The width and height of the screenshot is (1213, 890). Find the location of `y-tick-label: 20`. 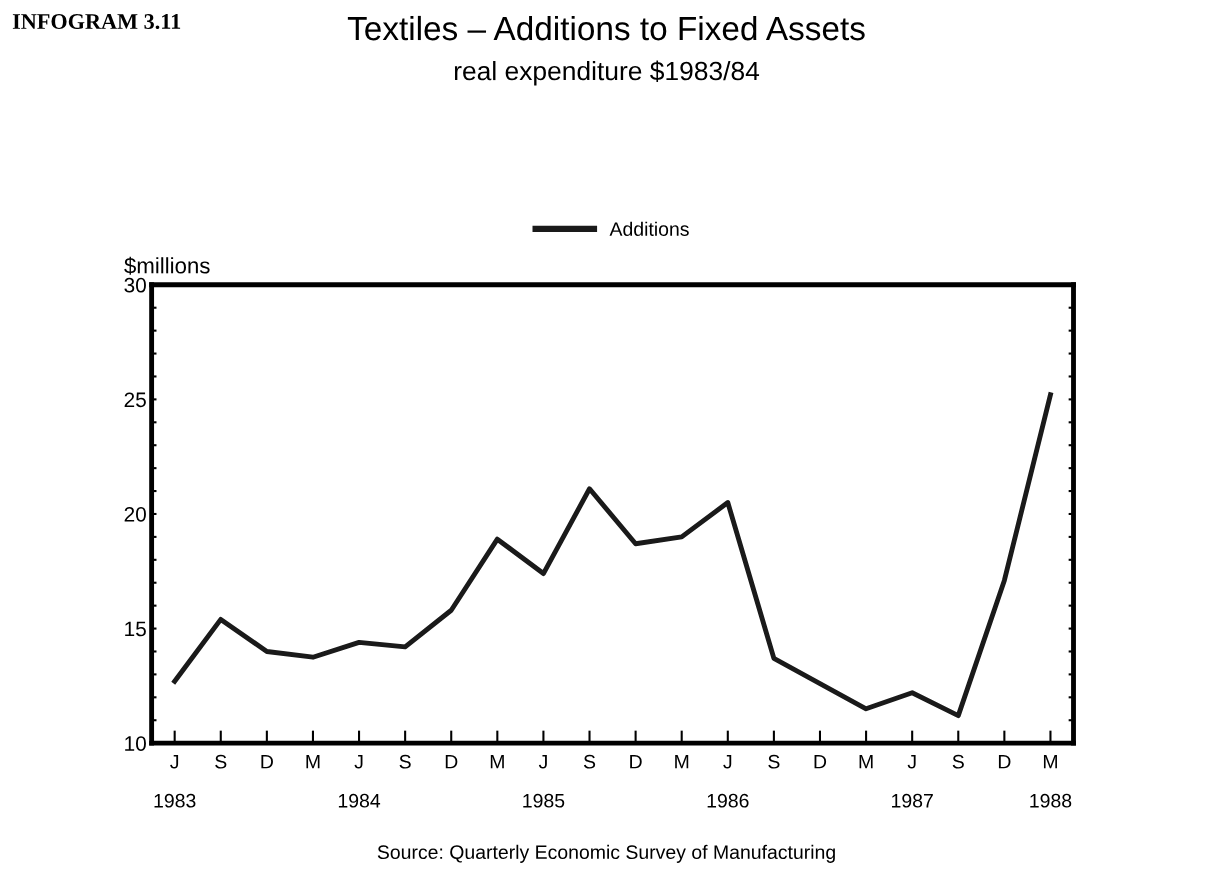

y-tick-label: 20 is located at coordinates (135, 514).